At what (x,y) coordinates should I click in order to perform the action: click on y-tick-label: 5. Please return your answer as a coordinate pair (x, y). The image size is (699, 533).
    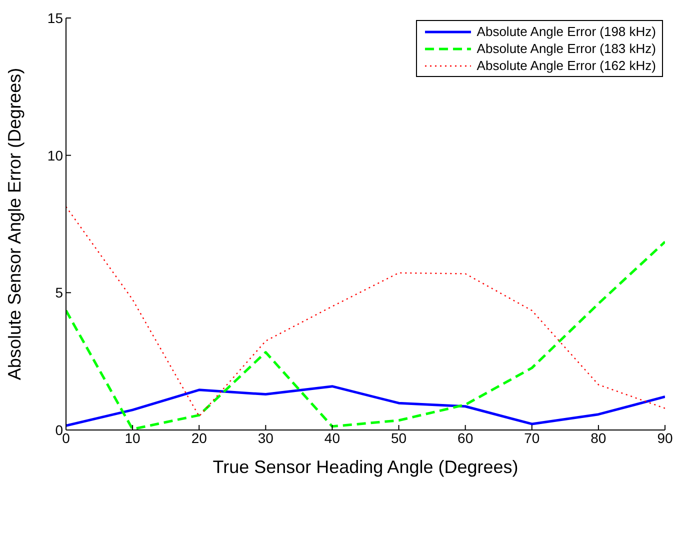
    Looking at the image, I should click on (59, 292).